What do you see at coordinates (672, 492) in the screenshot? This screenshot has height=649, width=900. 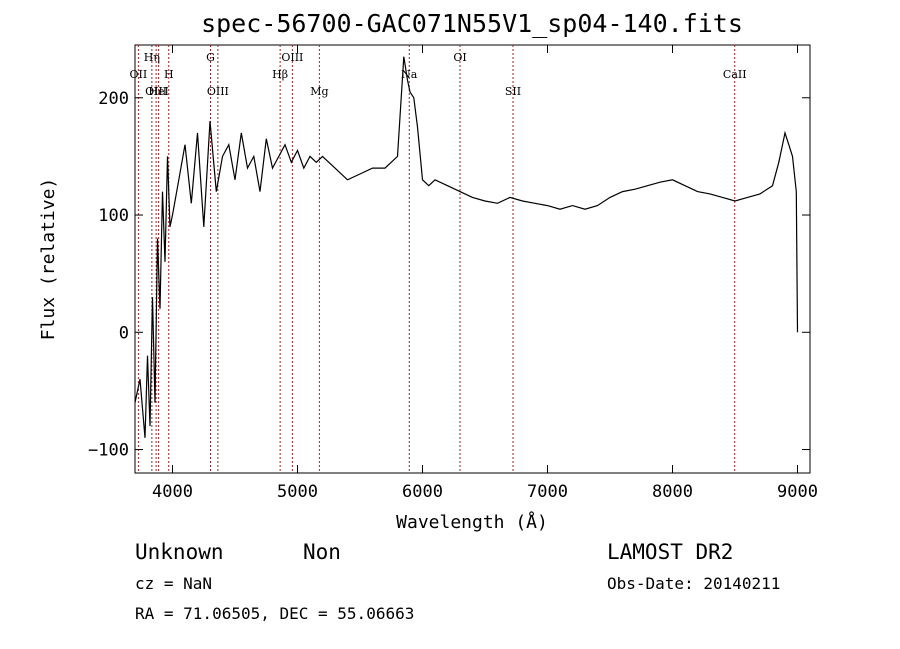 I see `x-tick-label: 8000` at bounding box center [672, 492].